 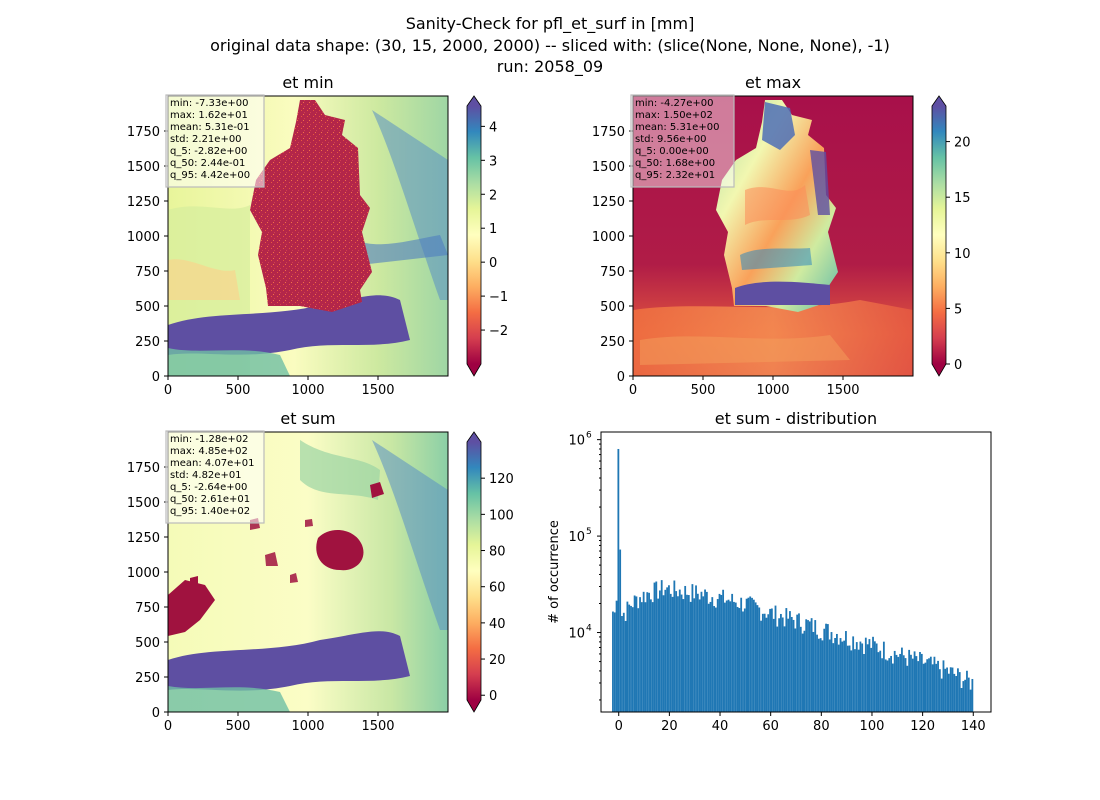 I want to click on et-max-x-tick: 1000, so click(x=773, y=387).